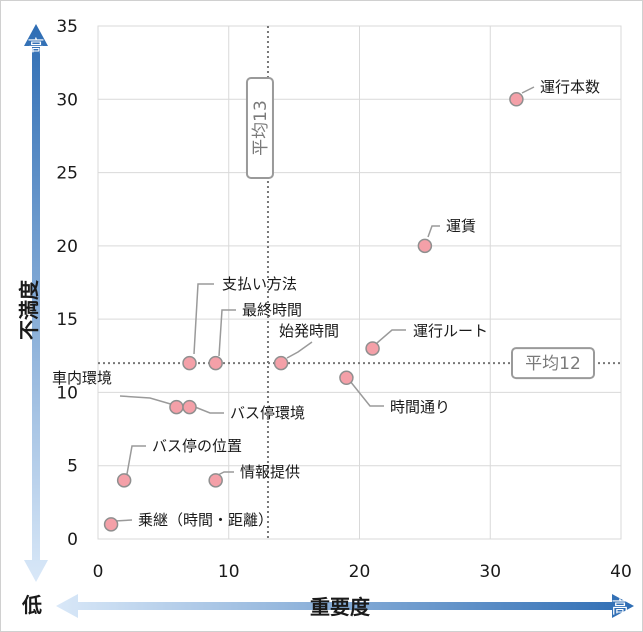 This screenshot has height=632, width=643. What do you see at coordinates (309, 331) in the screenshot?
I see `point-label: 始発時間` at bounding box center [309, 331].